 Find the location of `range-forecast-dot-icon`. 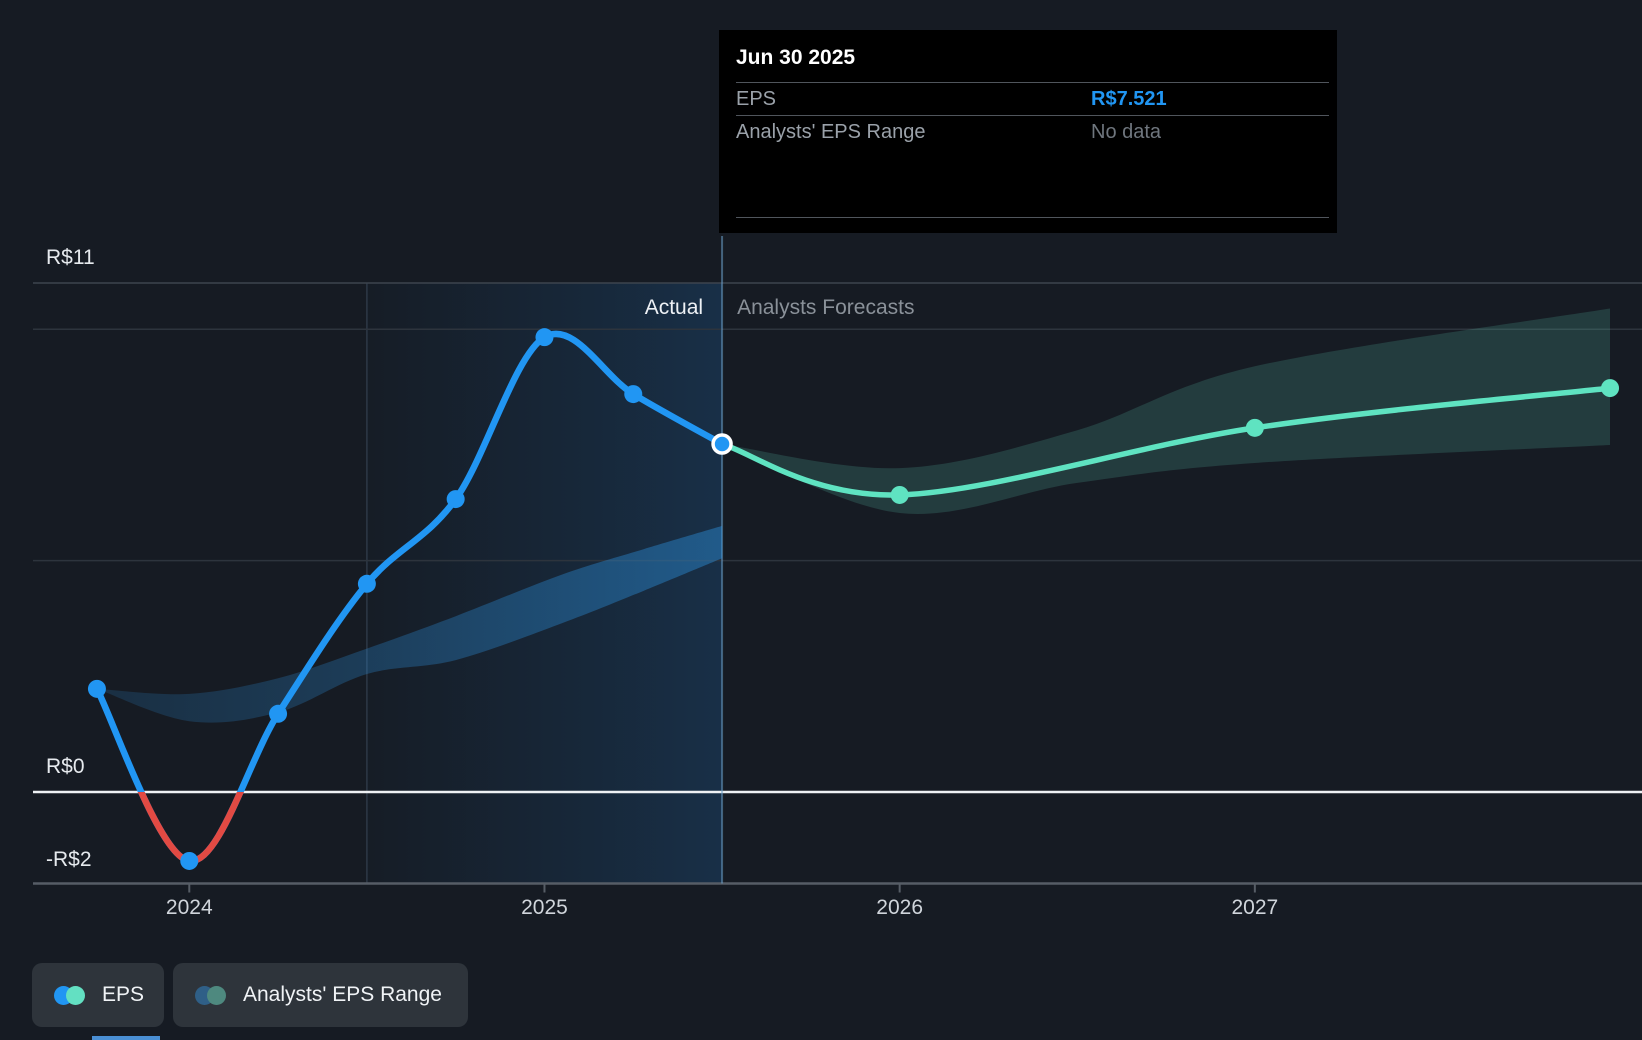

range-forecast-dot-icon is located at coordinates (216, 995).